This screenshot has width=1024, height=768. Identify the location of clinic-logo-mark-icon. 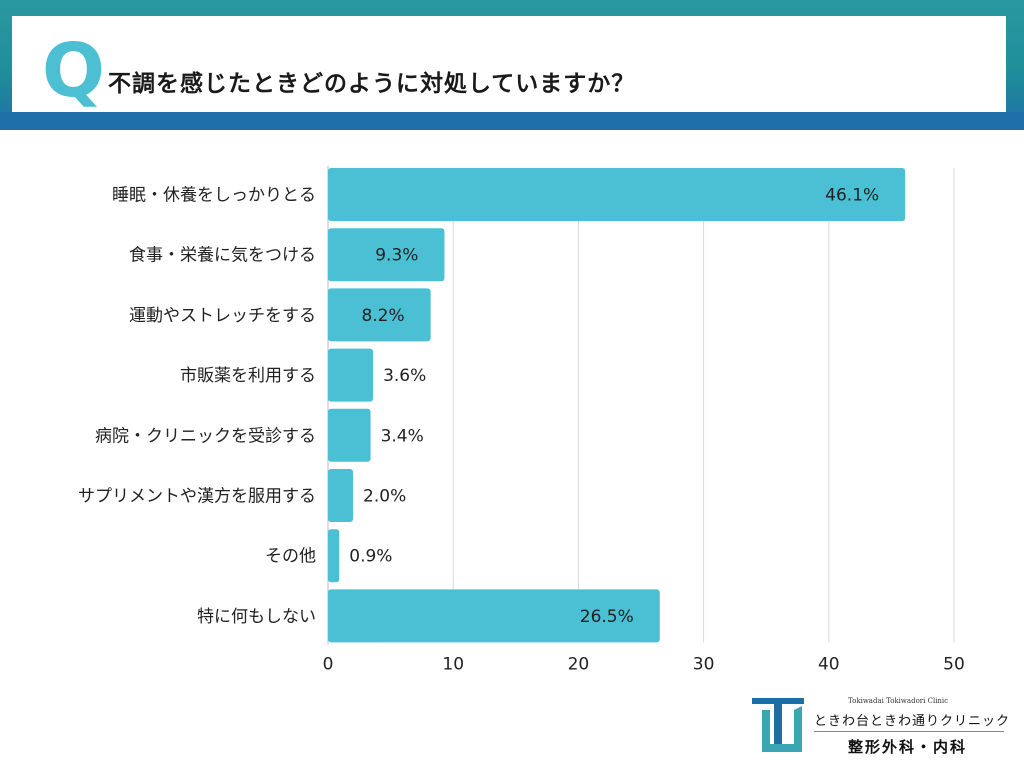
(778, 725).